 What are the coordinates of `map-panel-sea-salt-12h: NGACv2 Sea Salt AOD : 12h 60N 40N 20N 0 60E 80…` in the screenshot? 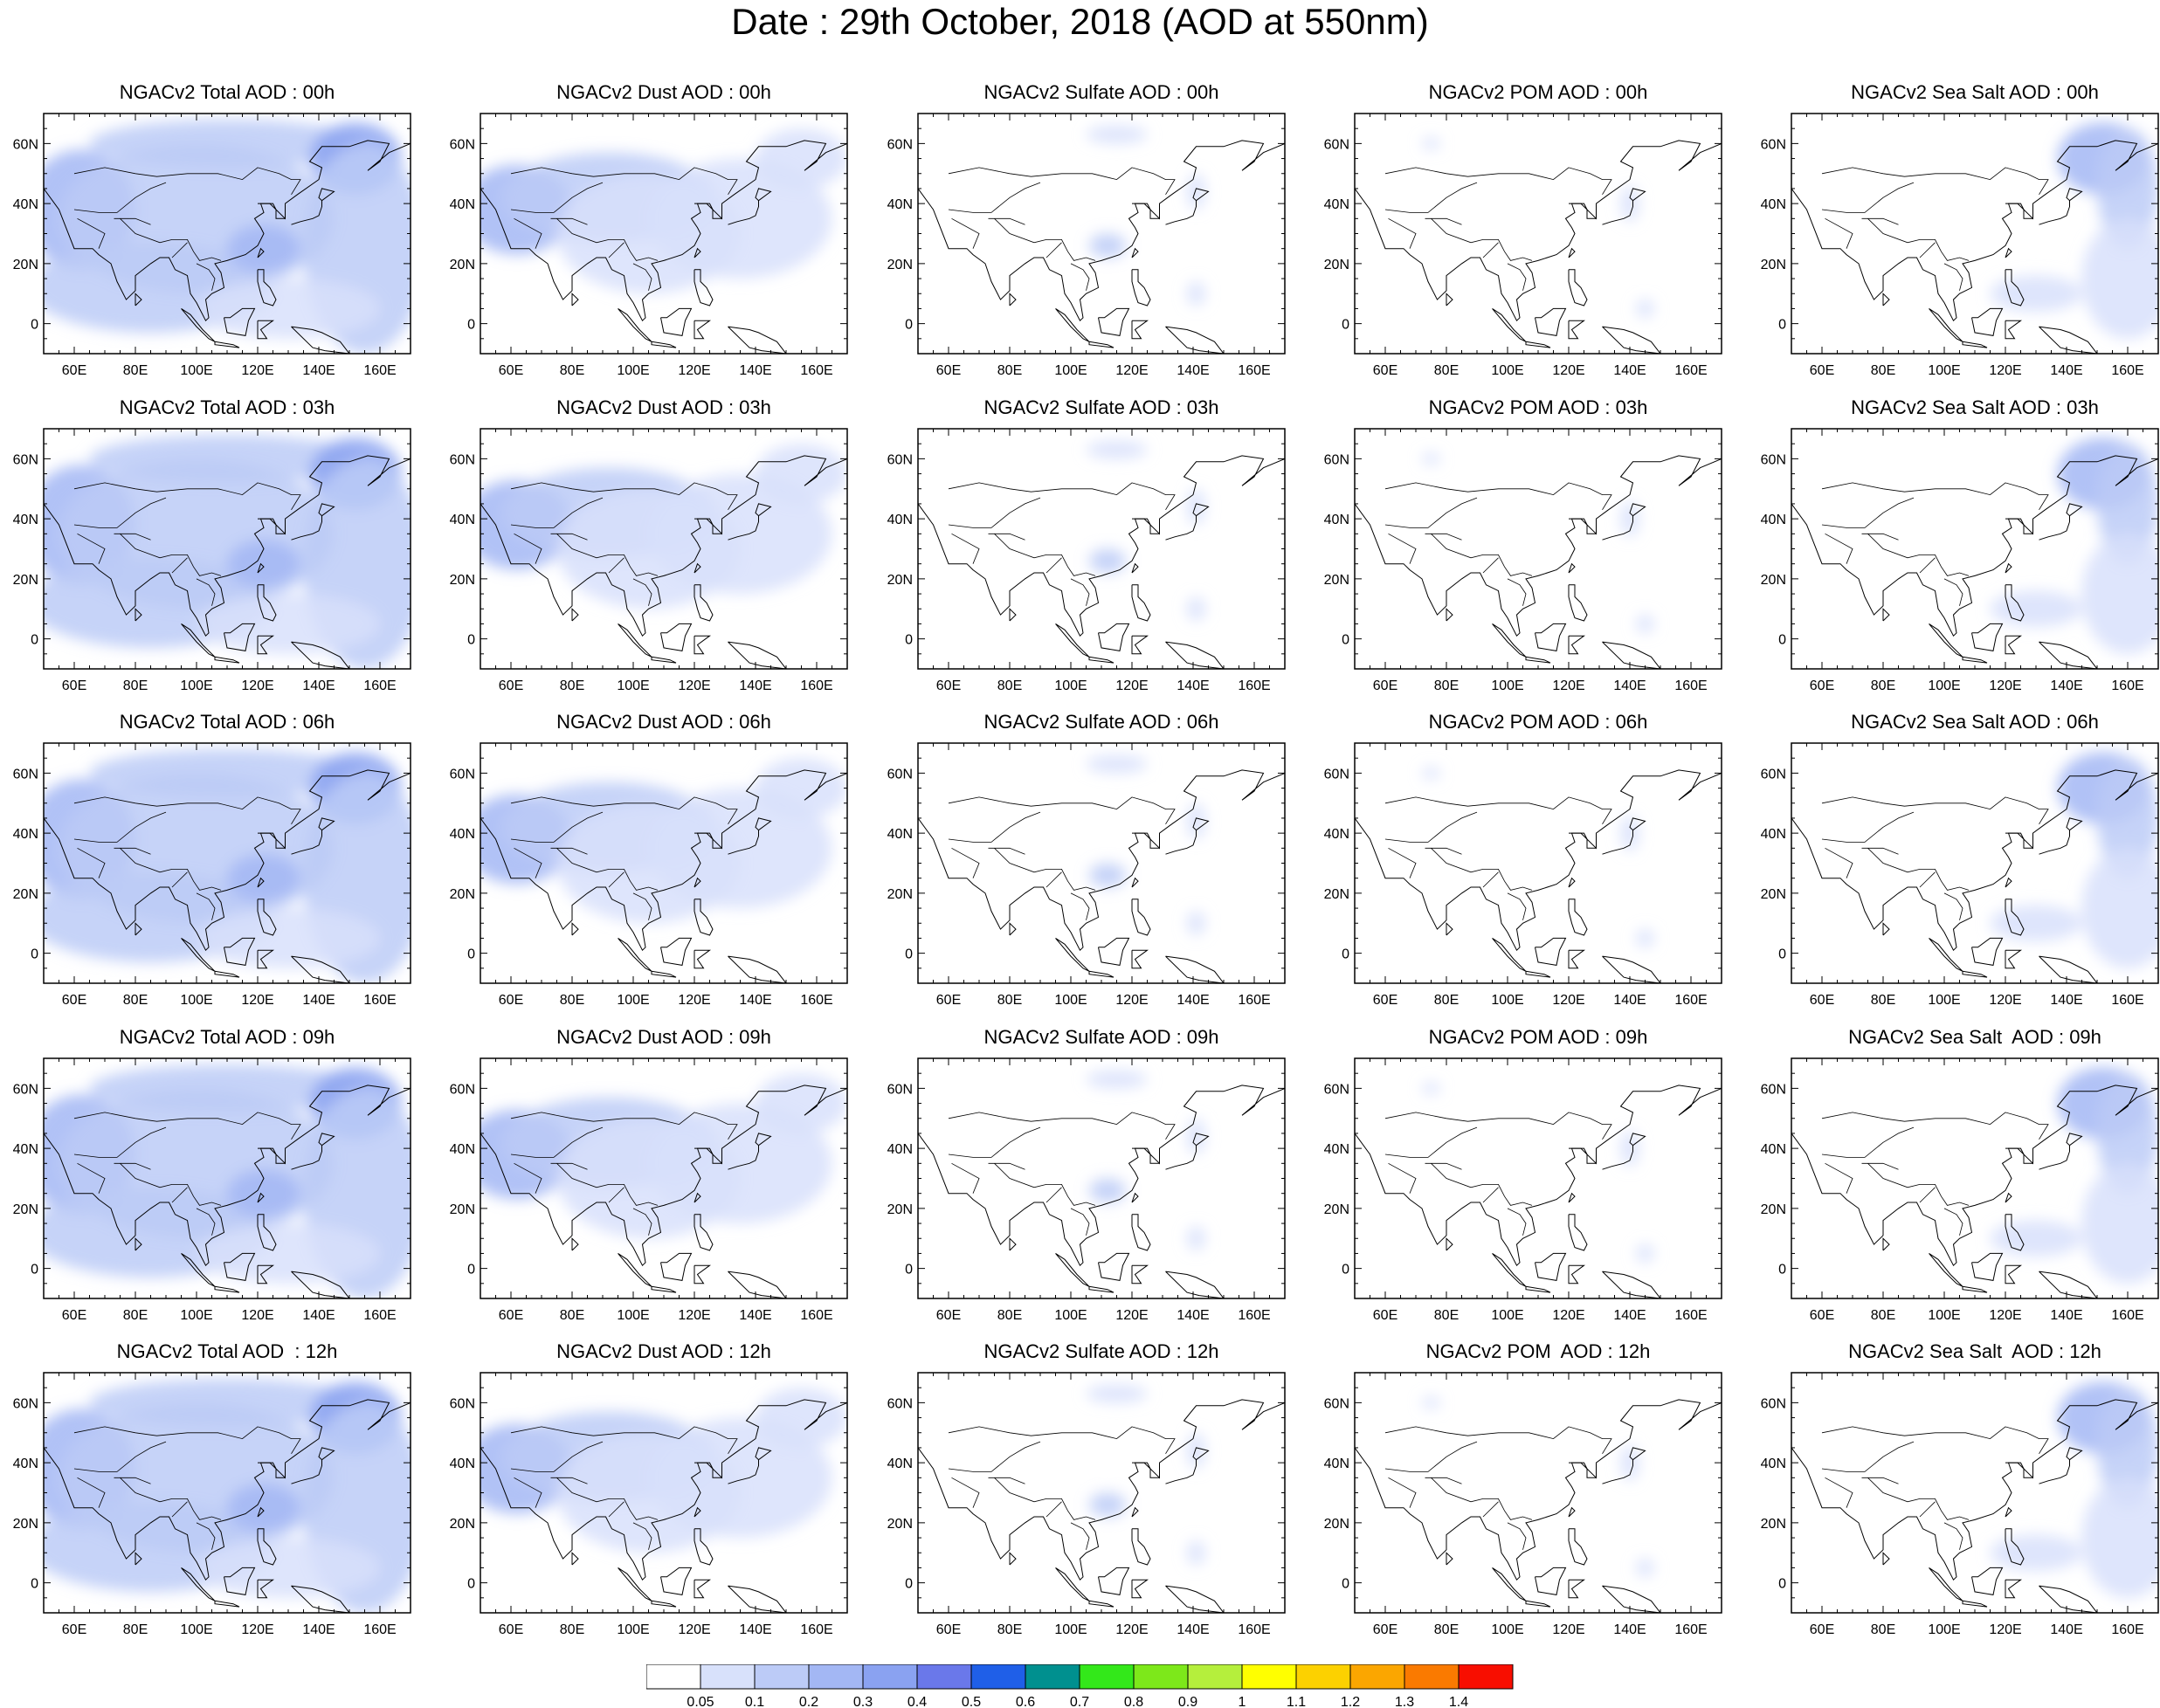 It's located at (1956, 1497).